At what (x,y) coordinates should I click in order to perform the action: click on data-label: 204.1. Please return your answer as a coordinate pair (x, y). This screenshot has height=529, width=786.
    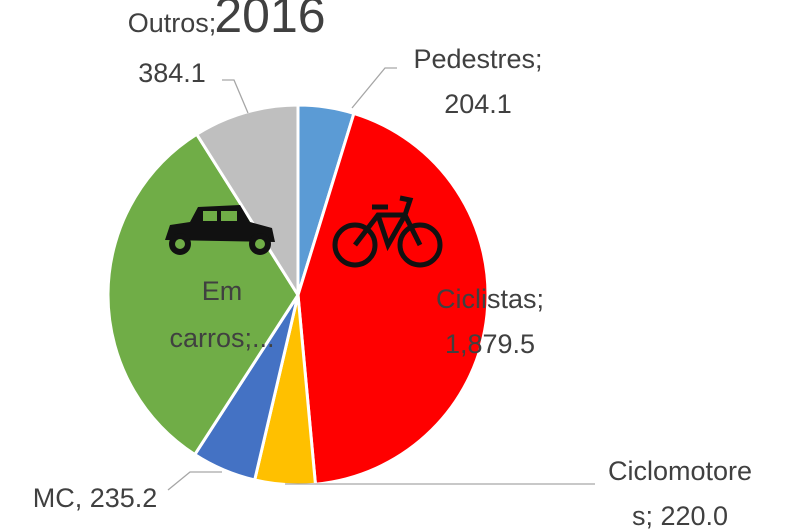
    Looking at the image, I should click on (478, 104).